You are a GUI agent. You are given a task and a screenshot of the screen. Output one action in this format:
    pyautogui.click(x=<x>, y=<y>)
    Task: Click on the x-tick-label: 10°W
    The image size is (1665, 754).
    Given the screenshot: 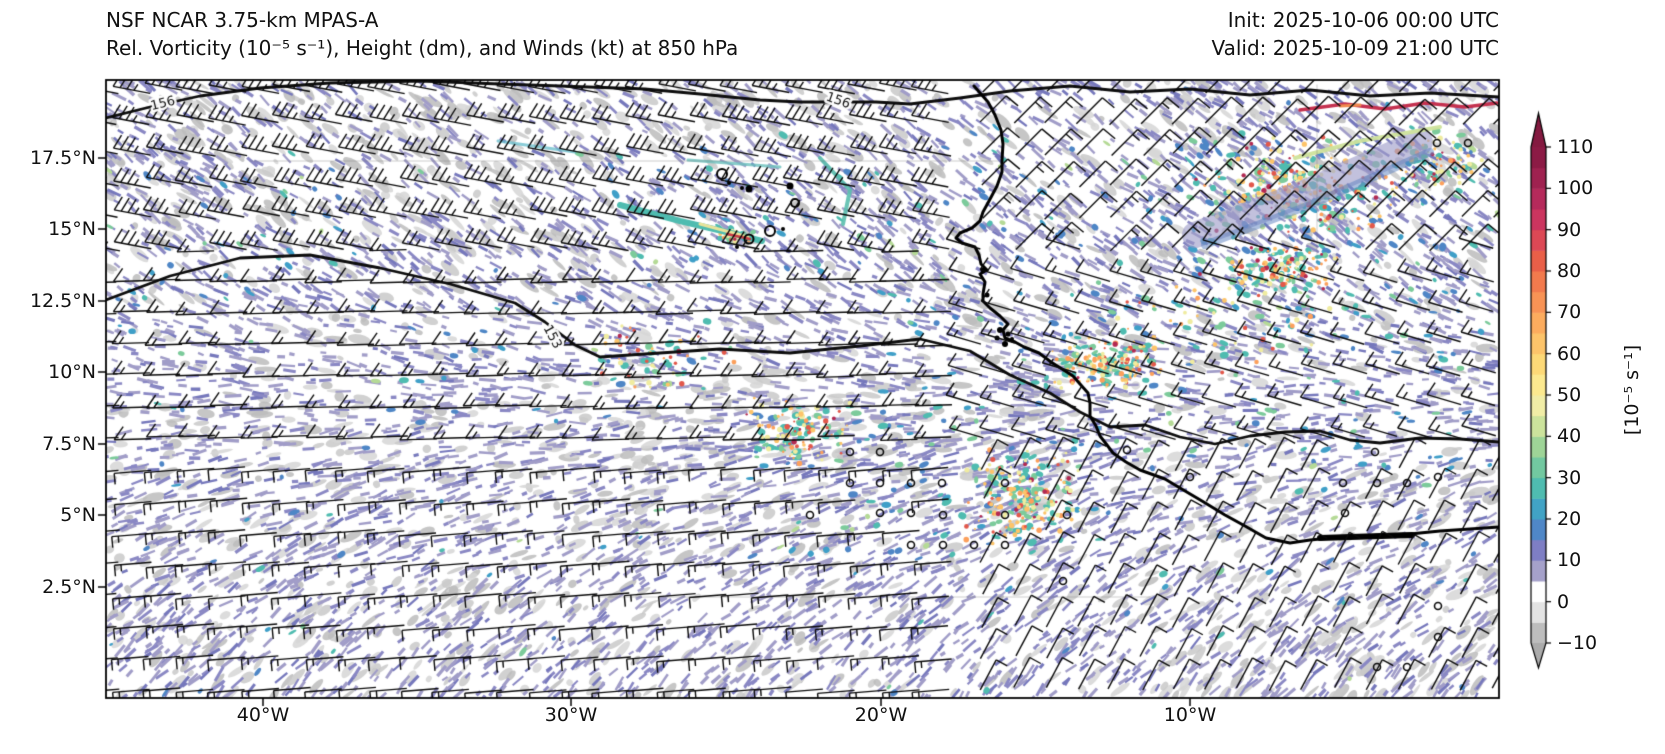 What is the action you would take?
    pyautogui.click(x=1190, y=715)
    